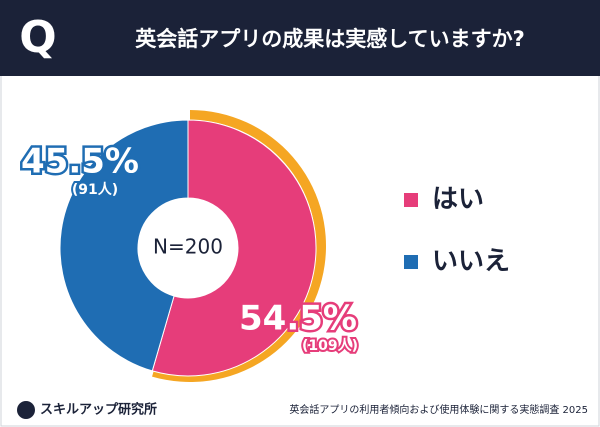 The width and height of the screenshot is (600, 427). Describe the element at coordinates (98, 410) in the screenshot. I see `brand: スキルアップ研究所` at that location.